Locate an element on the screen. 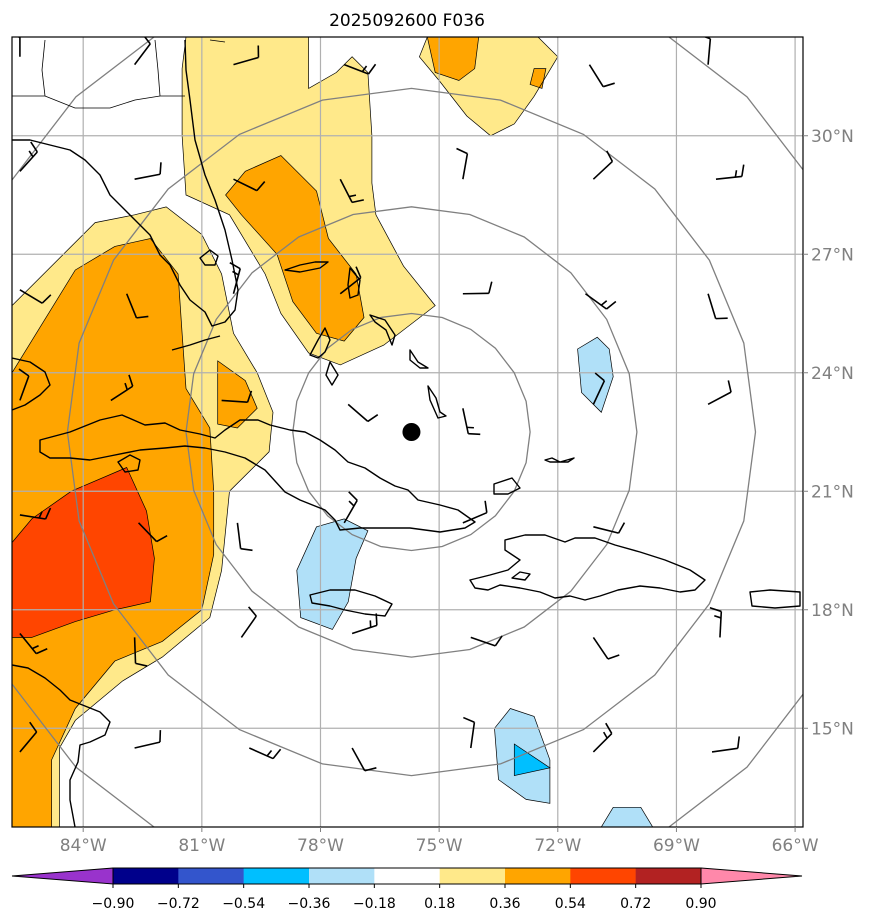 This screenshot has width=873, height=924. coastline-central-america is located at coordinates (61, 745).